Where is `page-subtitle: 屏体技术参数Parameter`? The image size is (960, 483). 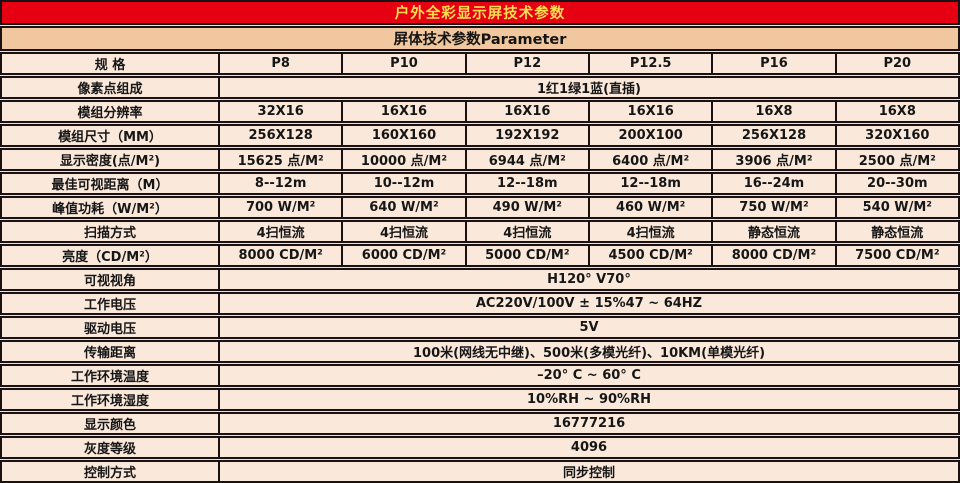 page-subtitle: 屏体技术参数Parameter is located at coordinates (480, 40).